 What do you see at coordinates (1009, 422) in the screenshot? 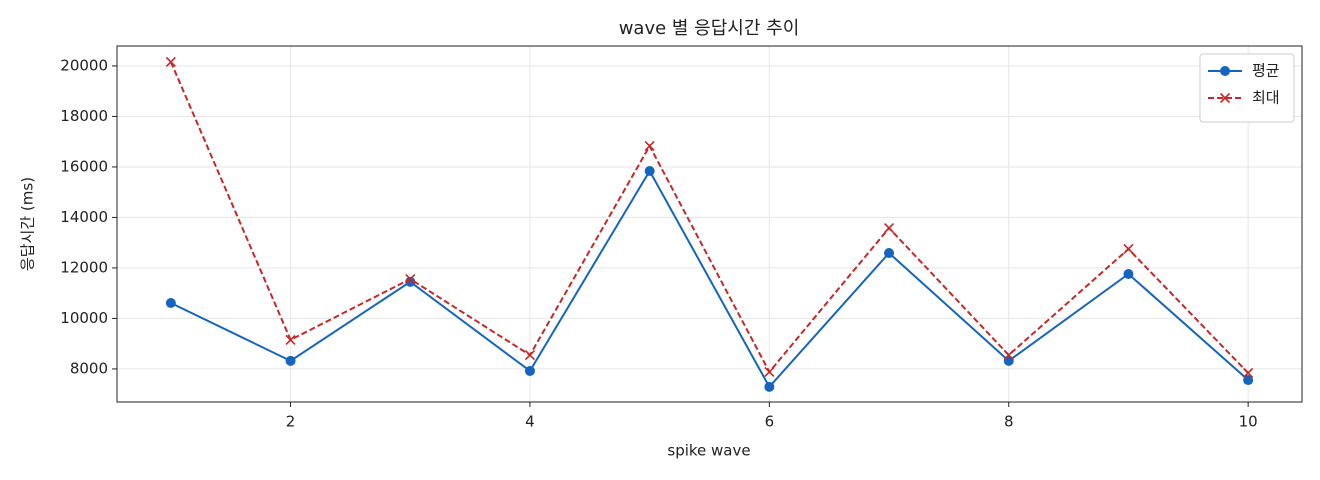
I see `x-tick-label: 8` at bounding box center [1009, 422].